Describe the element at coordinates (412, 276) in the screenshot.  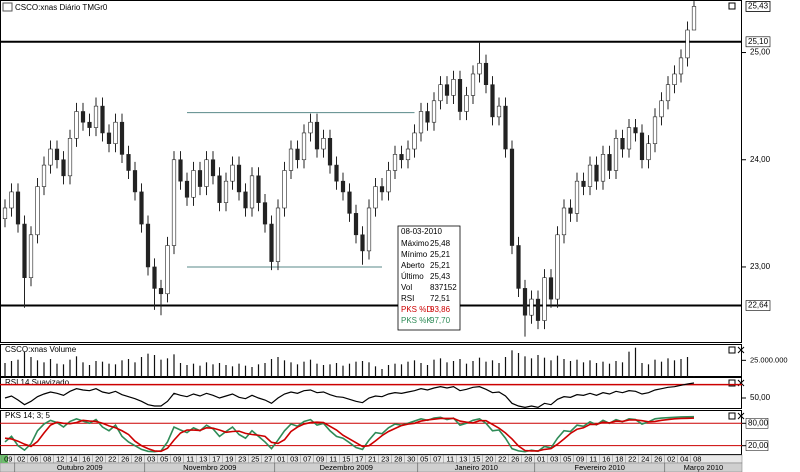
I see `tooltip-label: Último` at that location.